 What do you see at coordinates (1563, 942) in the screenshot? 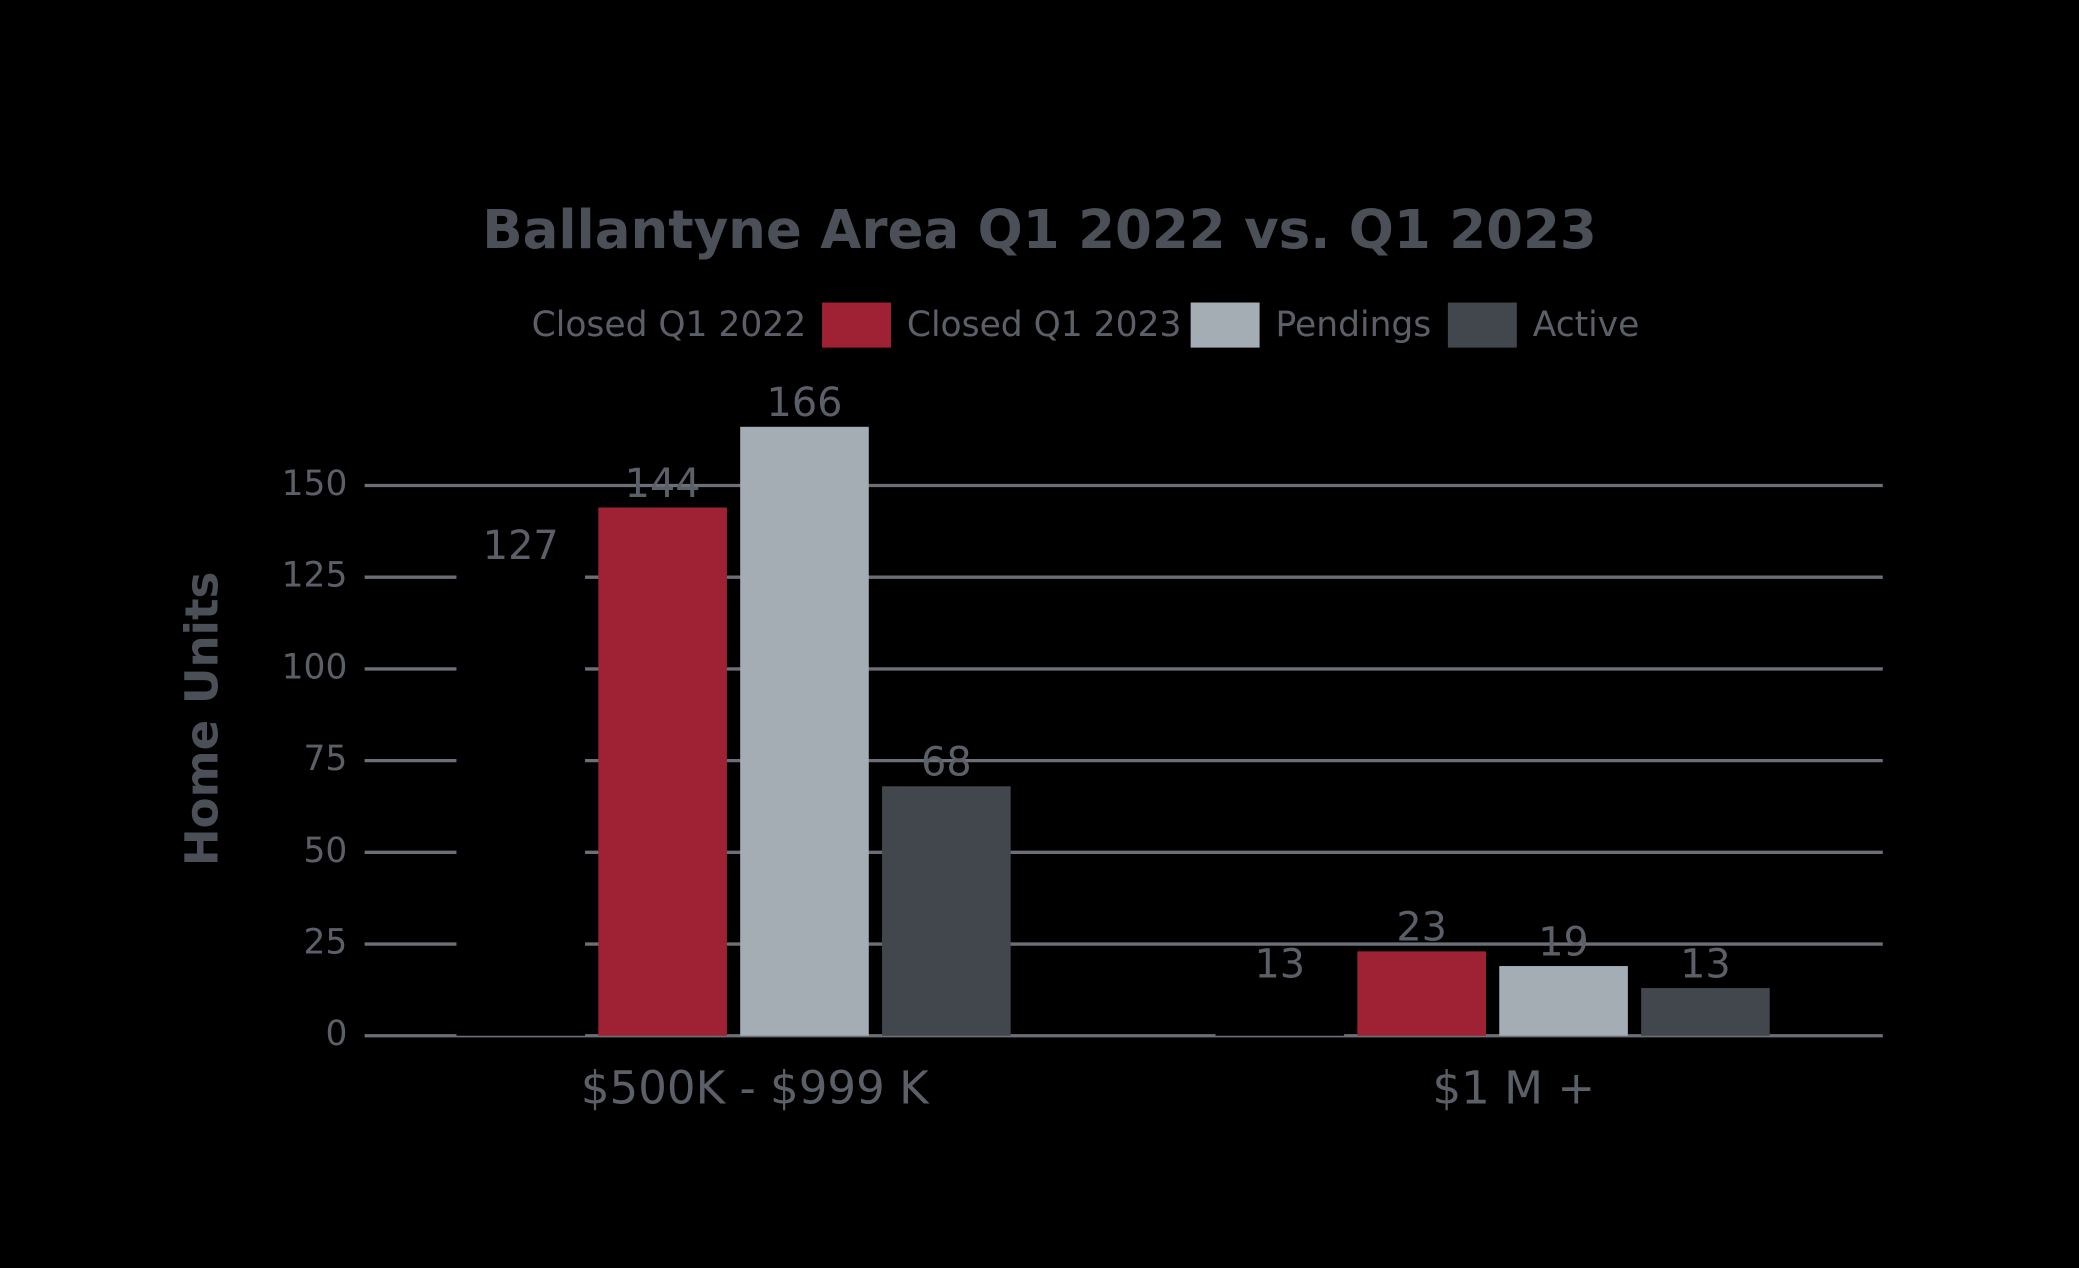
I see `data-label: 19` at bounding box center [1563, 942].